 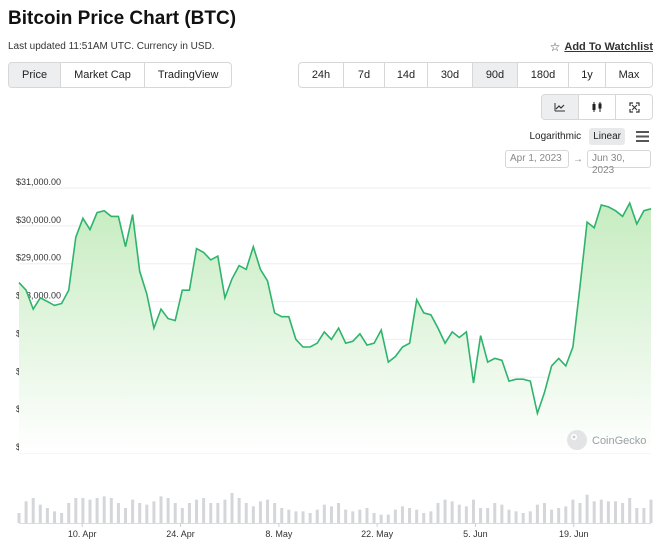 I want to click on date-from-input: Apr 1, 2023, so click(x=537, y=159).